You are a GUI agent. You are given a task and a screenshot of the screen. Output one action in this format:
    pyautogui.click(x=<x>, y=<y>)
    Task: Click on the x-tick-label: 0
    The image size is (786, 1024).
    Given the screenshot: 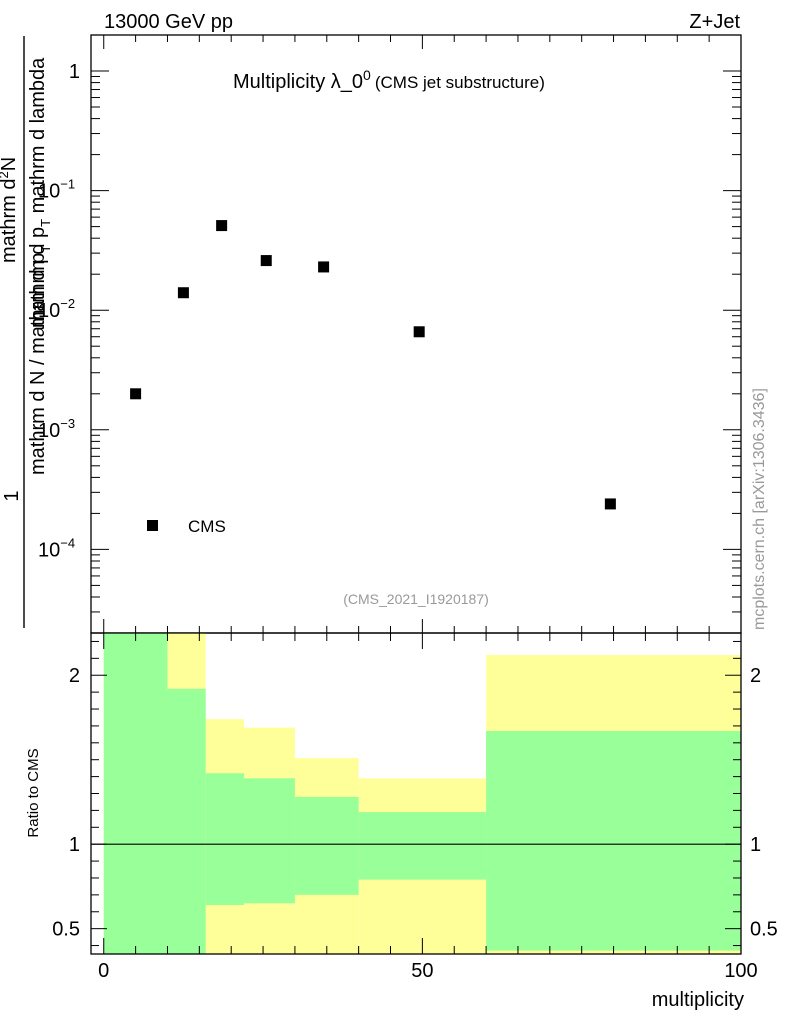 What is the action you would take?
    pyautogui.click(x=103, y=971)
    